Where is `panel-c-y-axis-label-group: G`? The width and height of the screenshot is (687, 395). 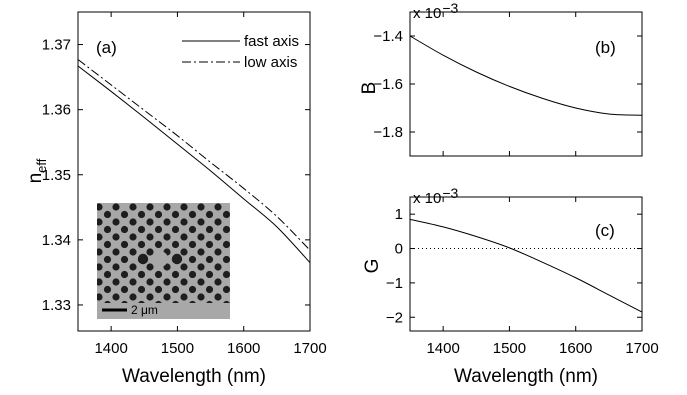 panel-c-y-axis-label-group: G is located at coordinates (372, 266).